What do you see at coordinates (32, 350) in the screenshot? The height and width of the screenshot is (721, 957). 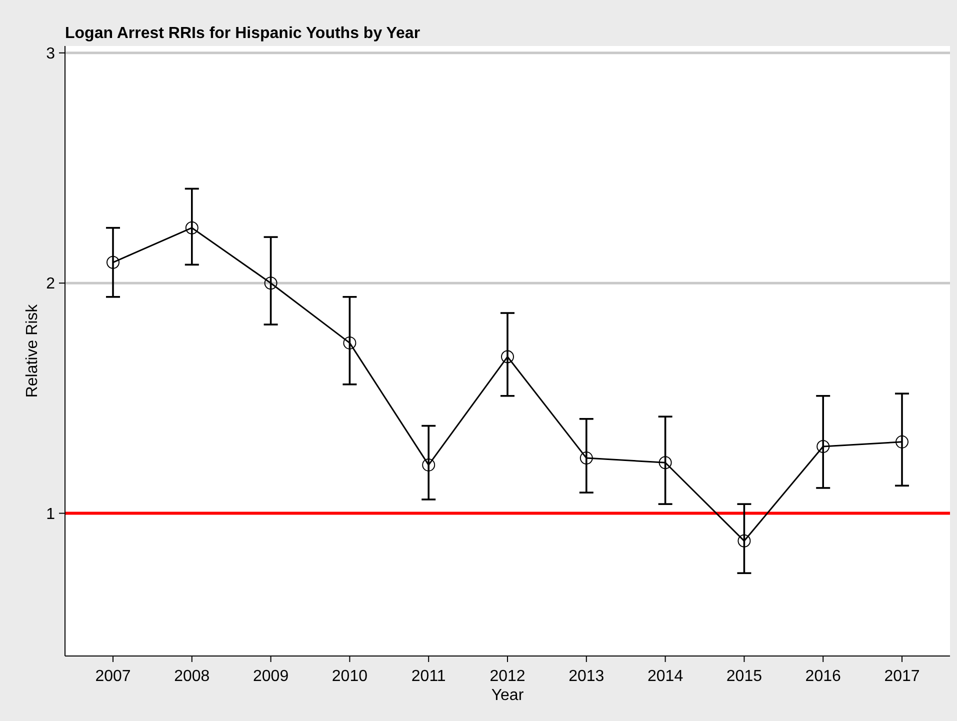 I see `y-axis-title: Relative Risk` at bounding box center [32, 350].